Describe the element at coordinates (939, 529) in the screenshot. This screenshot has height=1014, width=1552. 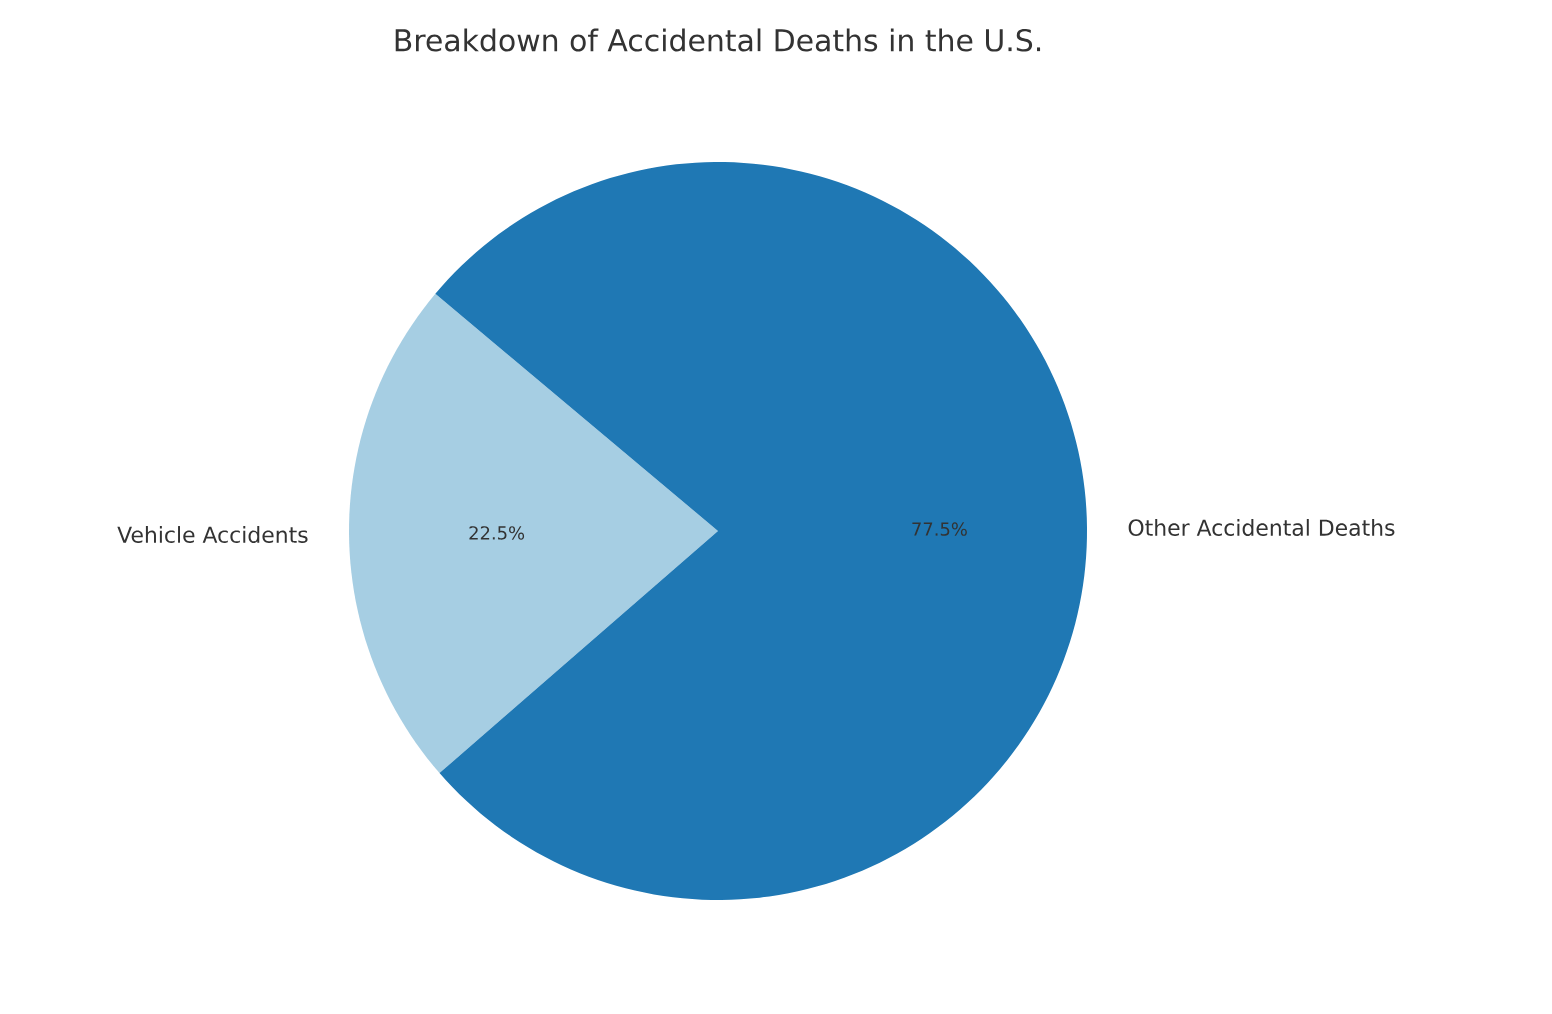
I see `data-label: 77.5%` at that location.